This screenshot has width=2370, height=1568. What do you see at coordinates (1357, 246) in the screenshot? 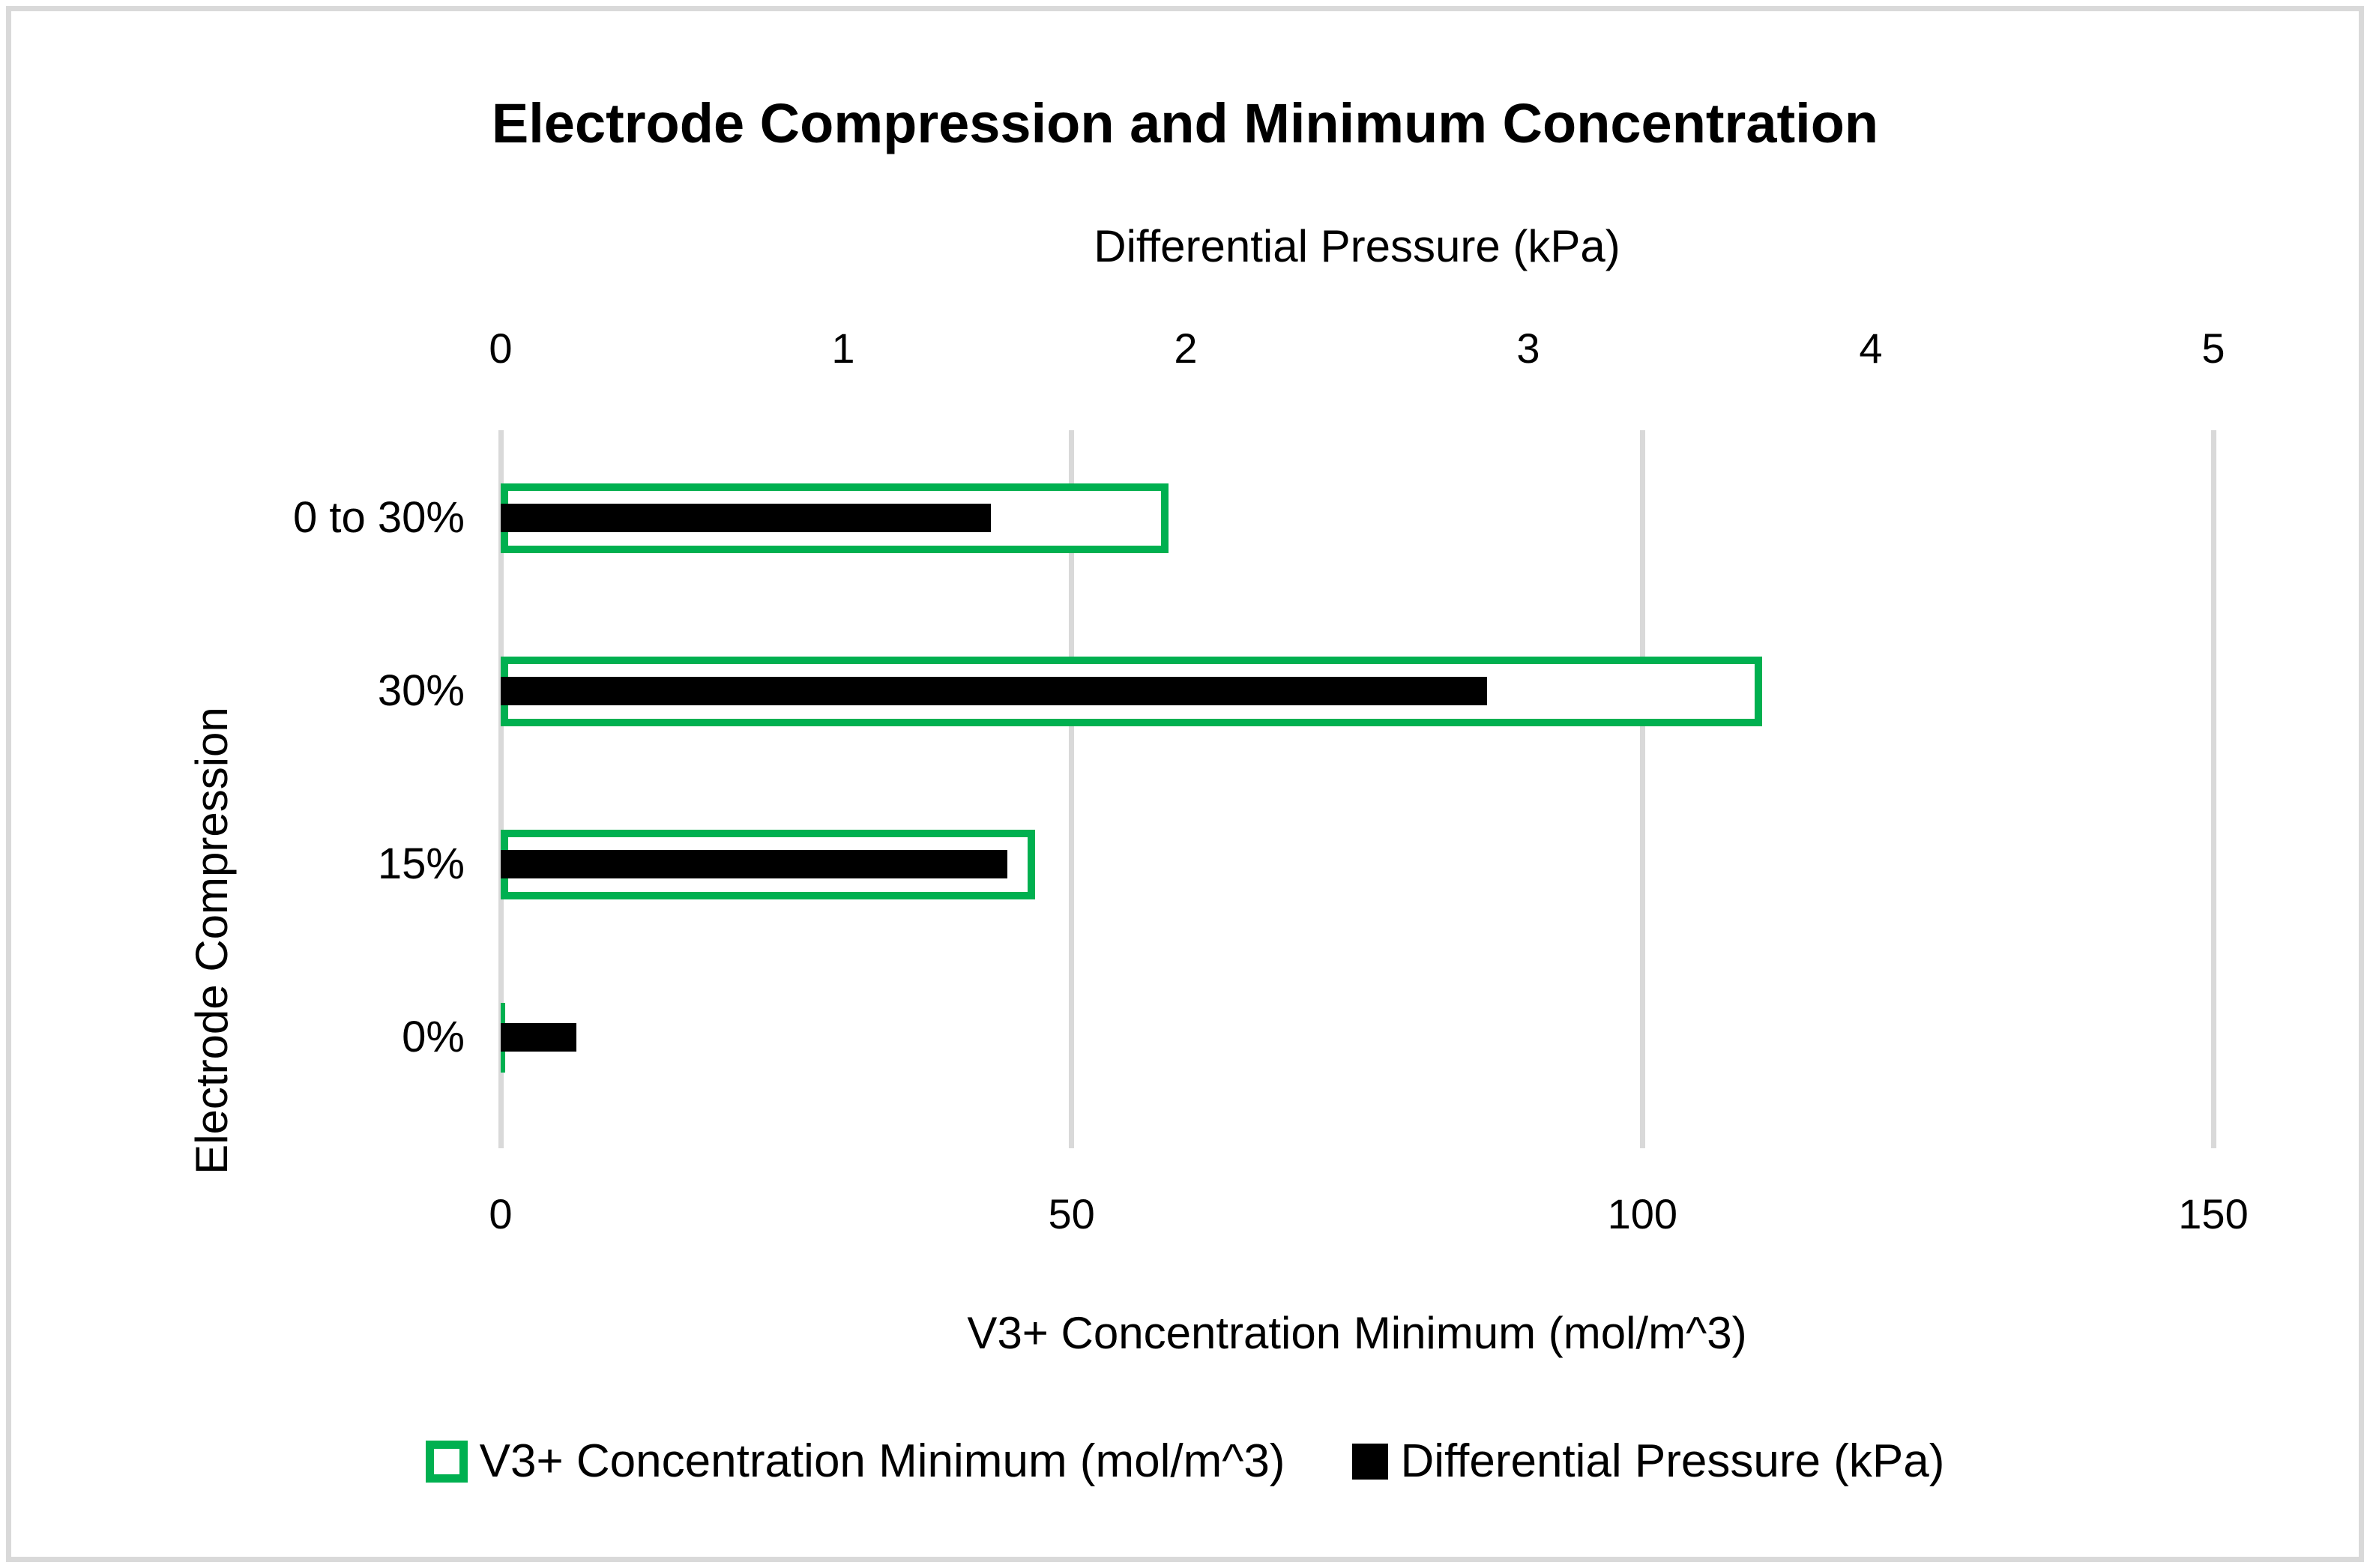
I see `top-axis-title: Differential Pressure (kPa)` at bounding box center [1357, 246].